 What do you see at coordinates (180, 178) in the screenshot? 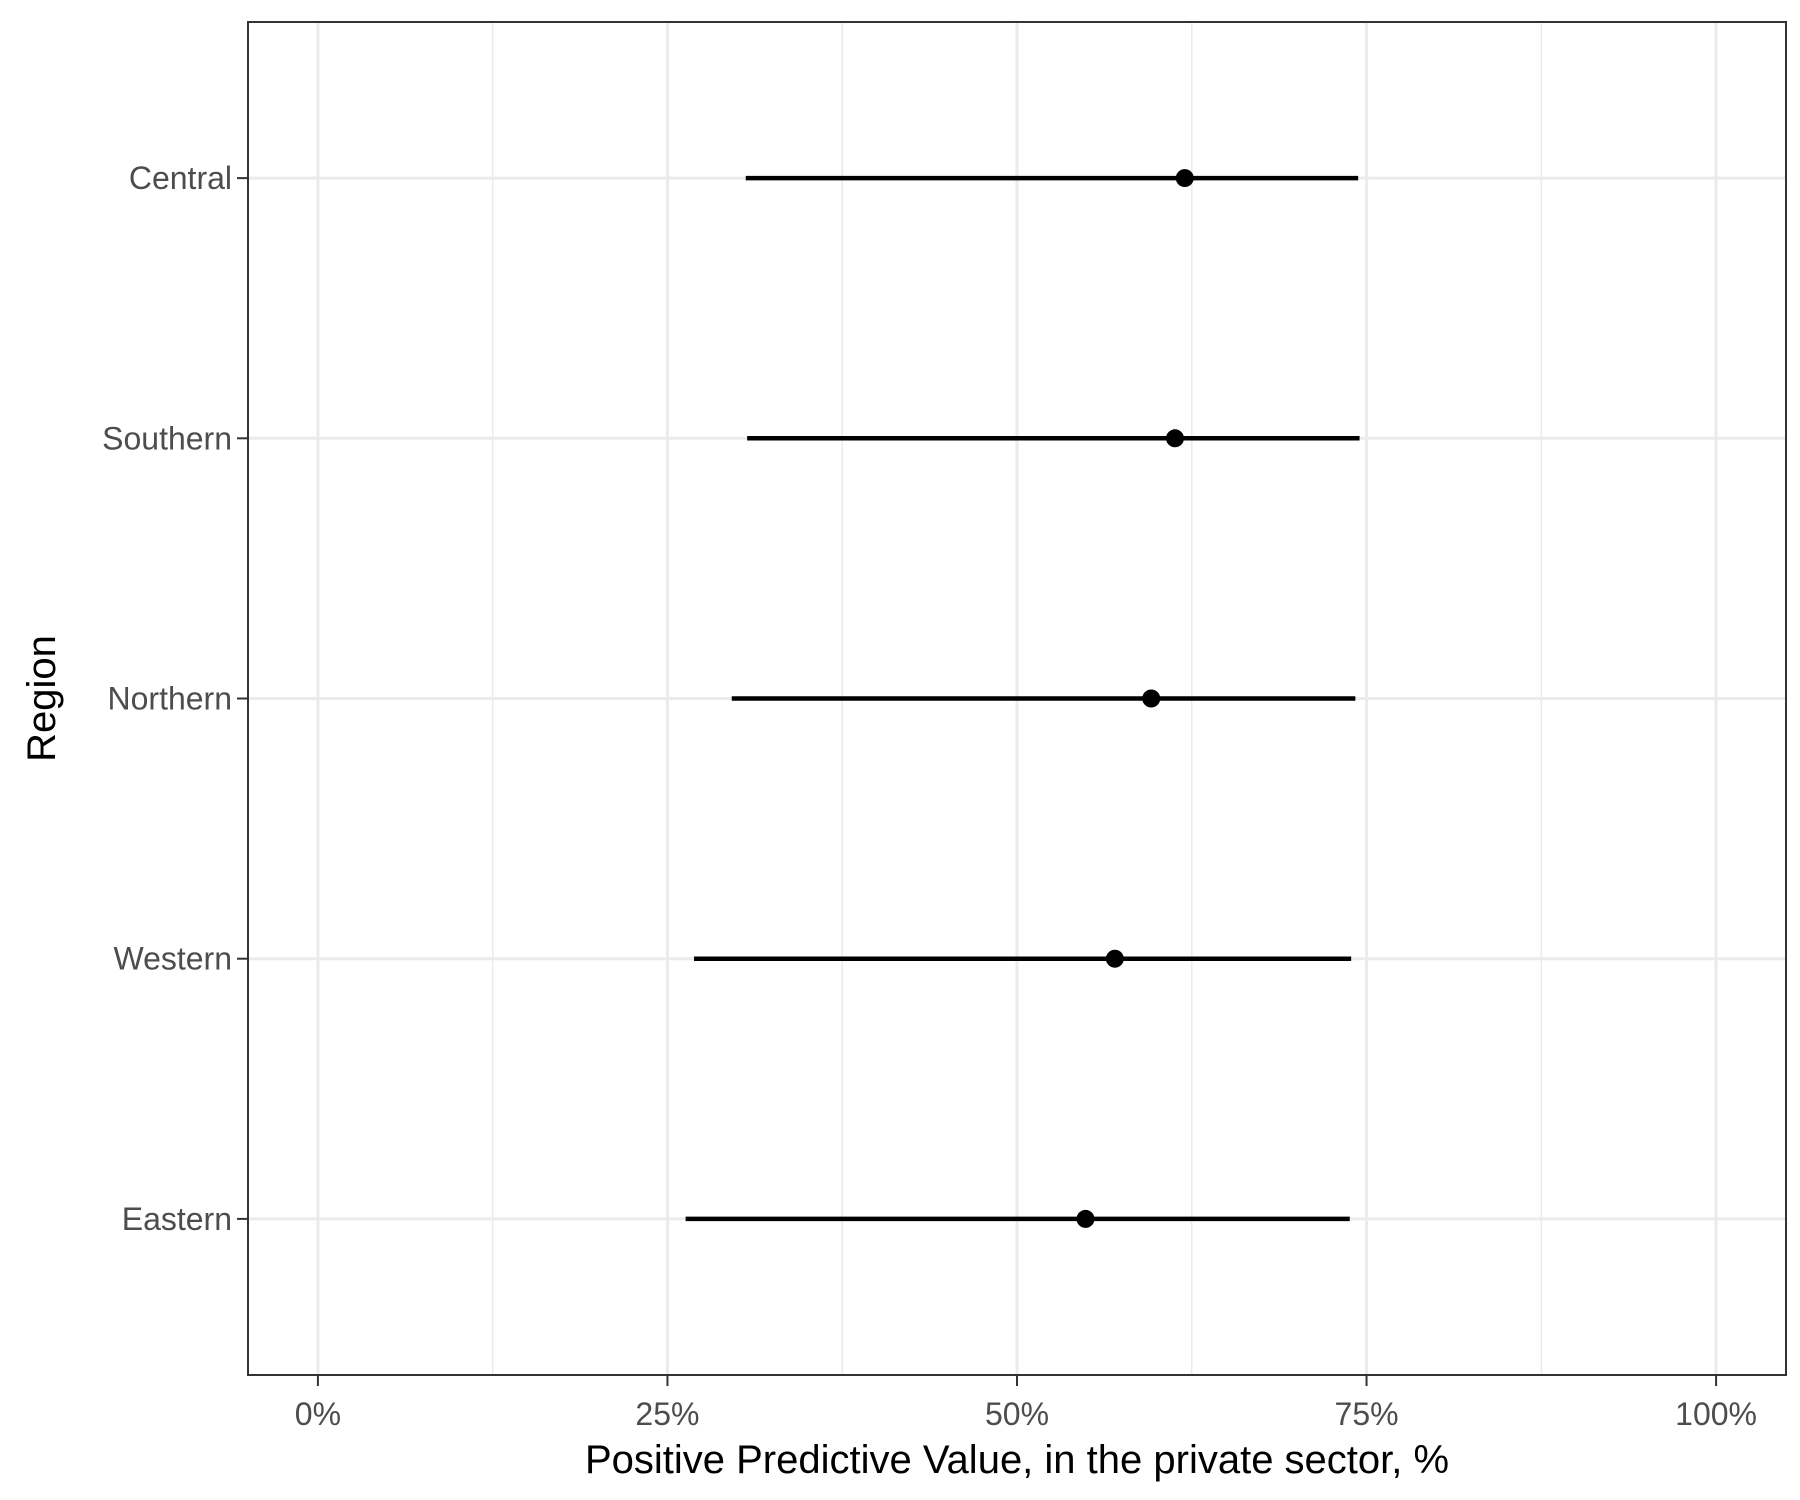
I see `y-tick-label: Central` at bounding box center [180, 178].